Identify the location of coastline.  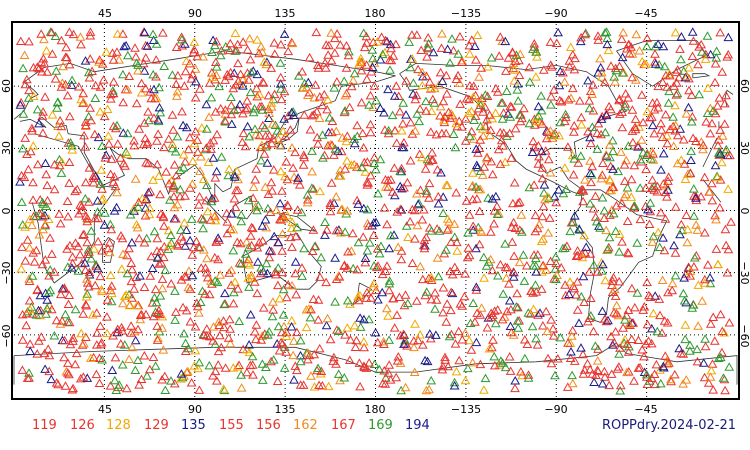
(620, 256).